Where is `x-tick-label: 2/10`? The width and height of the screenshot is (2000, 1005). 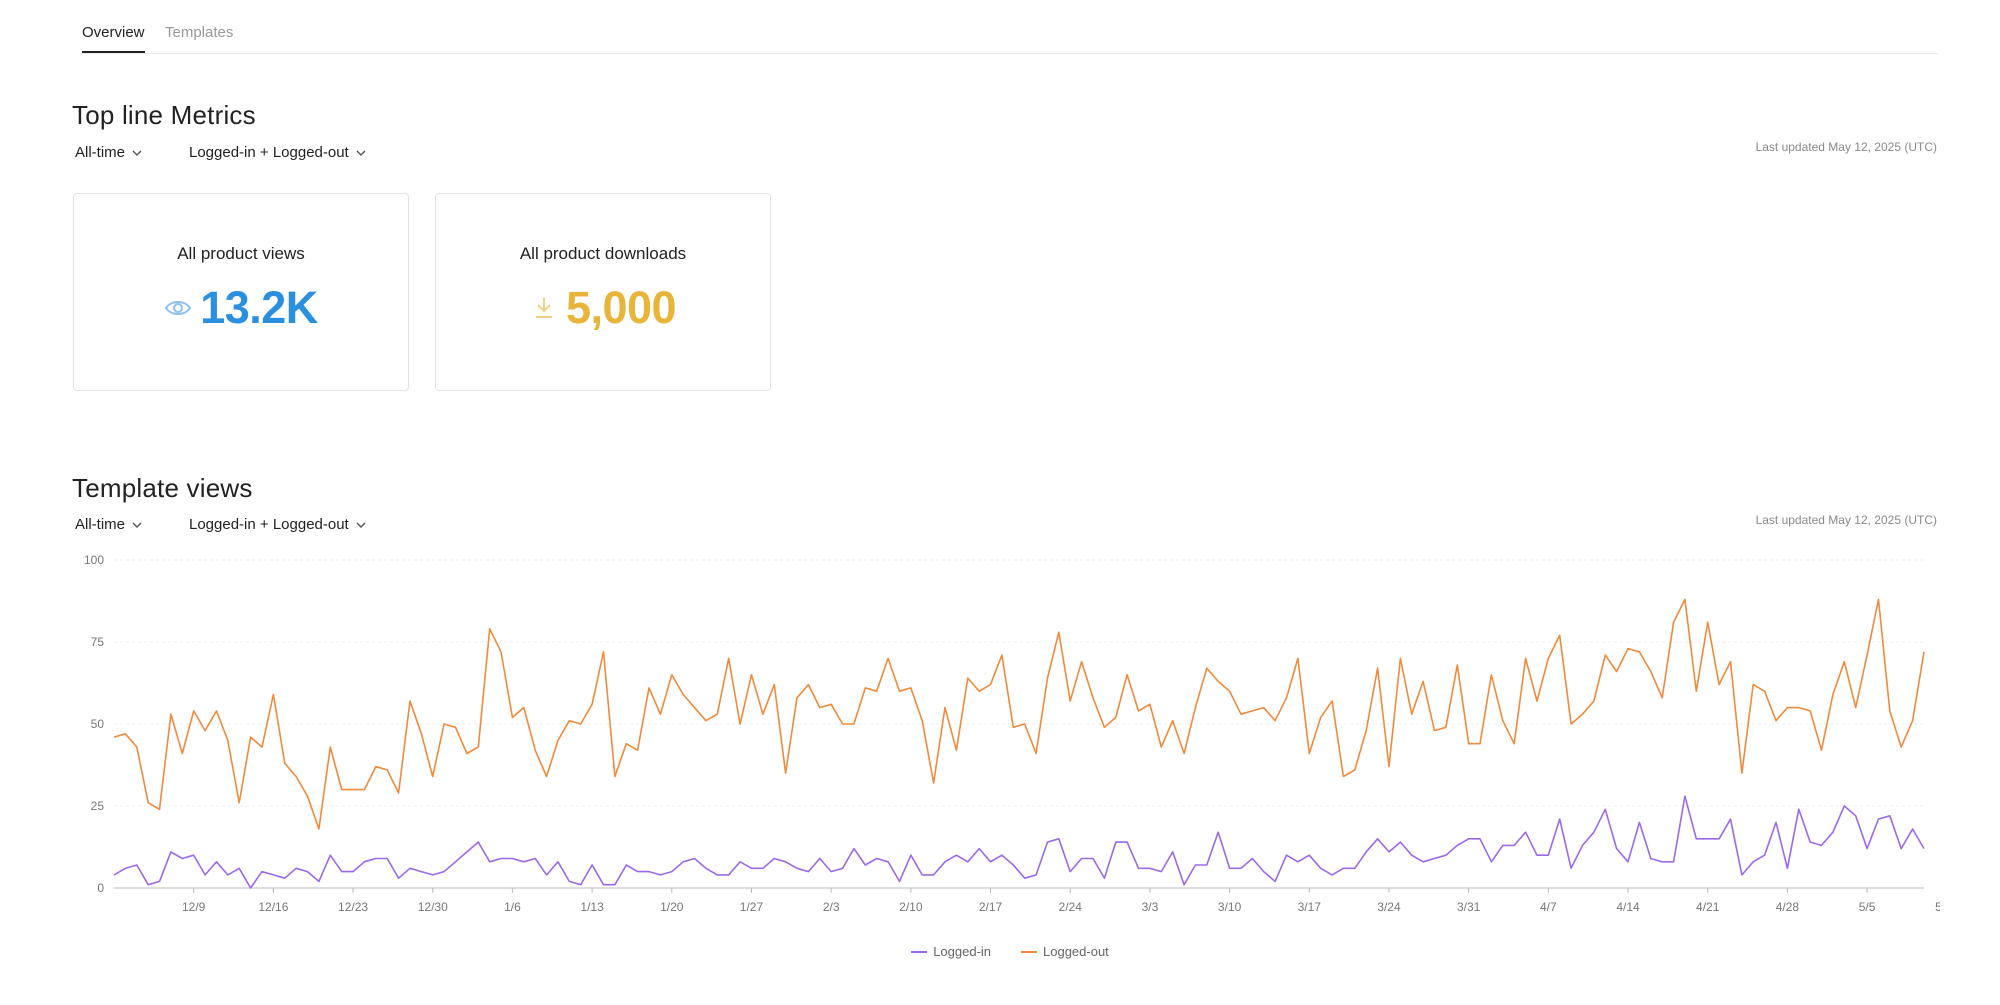 x-tick-label: 2/10 is located at coordinates (911, 907).